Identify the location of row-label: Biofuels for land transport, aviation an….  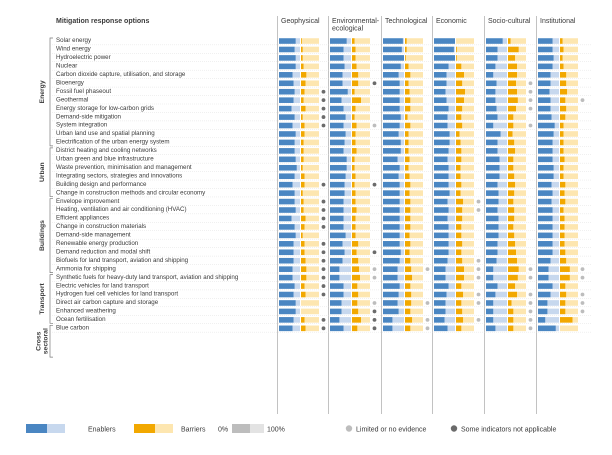
(122, 260).